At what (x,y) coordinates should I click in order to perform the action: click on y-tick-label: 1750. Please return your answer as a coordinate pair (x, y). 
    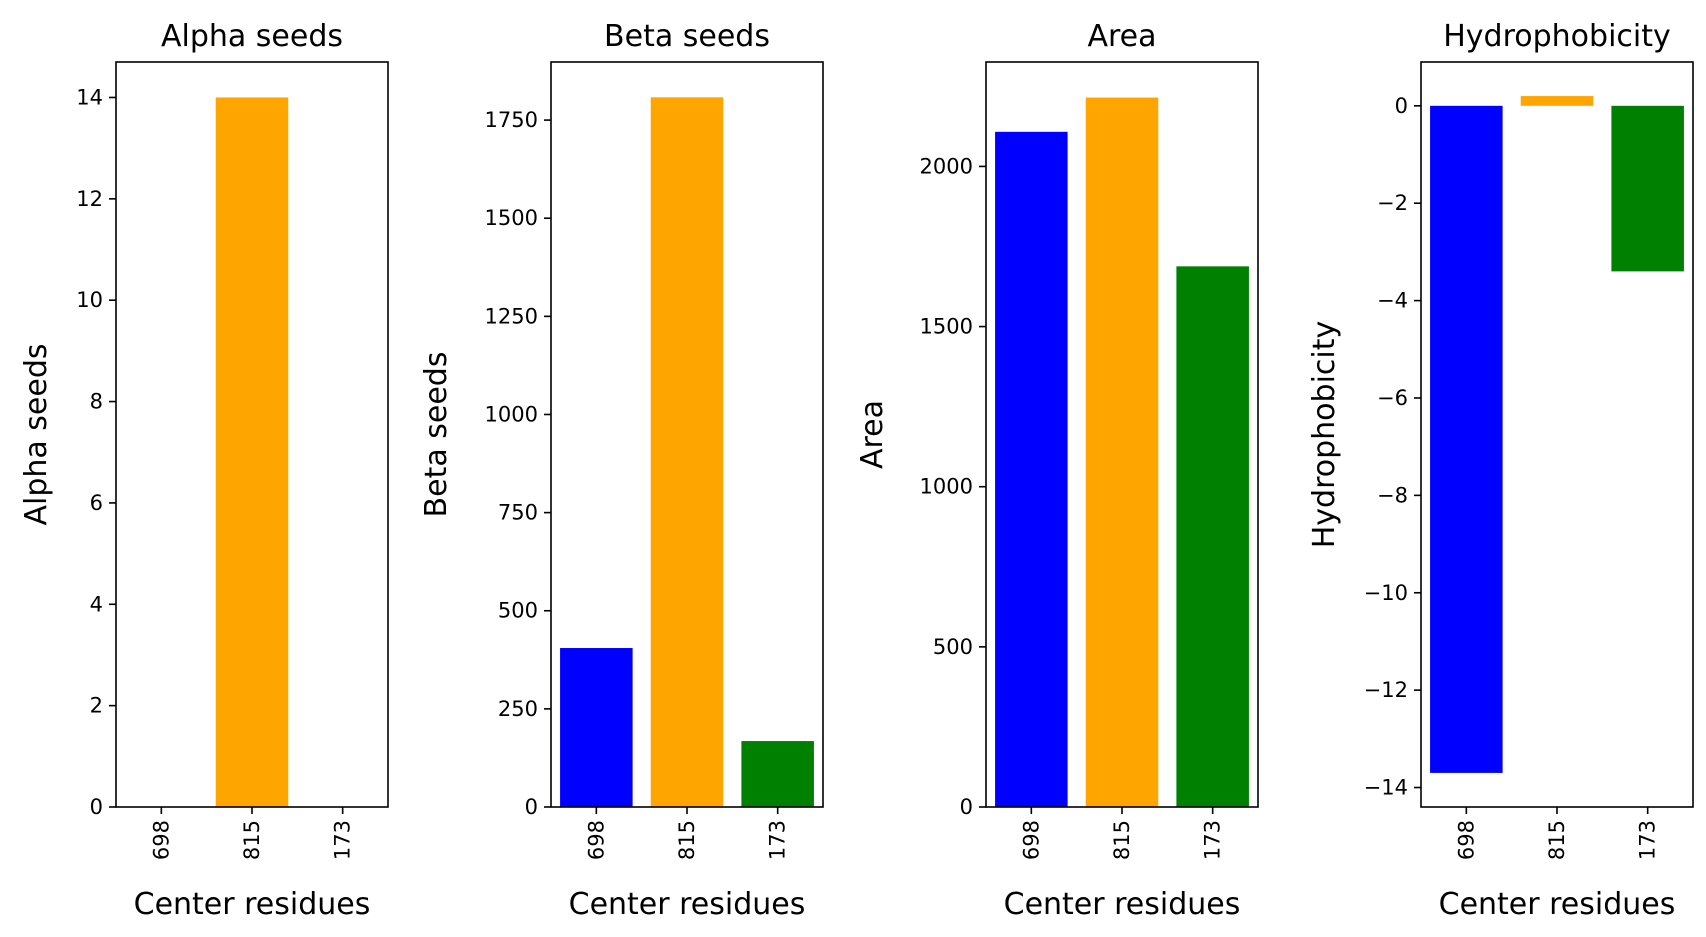
    Looking at the image, I should click on (511, 120).